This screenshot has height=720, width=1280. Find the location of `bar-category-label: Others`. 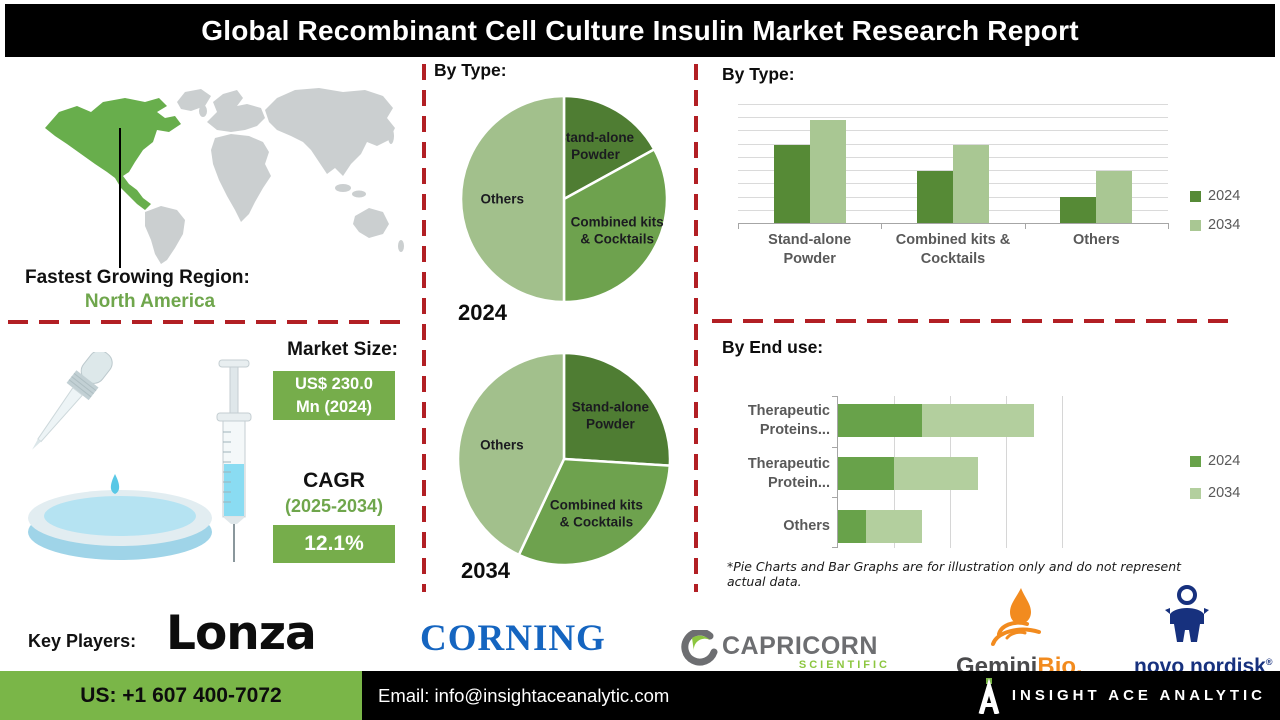

bar-category-label: Others is located at coordinates (1096, 240).